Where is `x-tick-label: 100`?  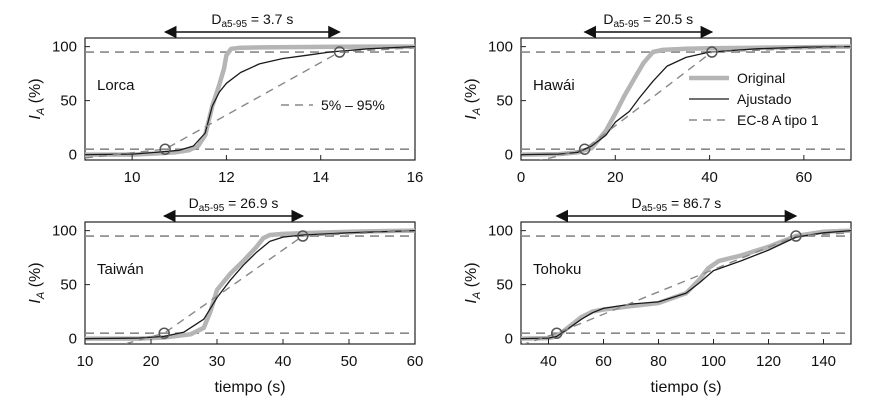
x-tick-label: 100 is located at coordinates (713, 361).